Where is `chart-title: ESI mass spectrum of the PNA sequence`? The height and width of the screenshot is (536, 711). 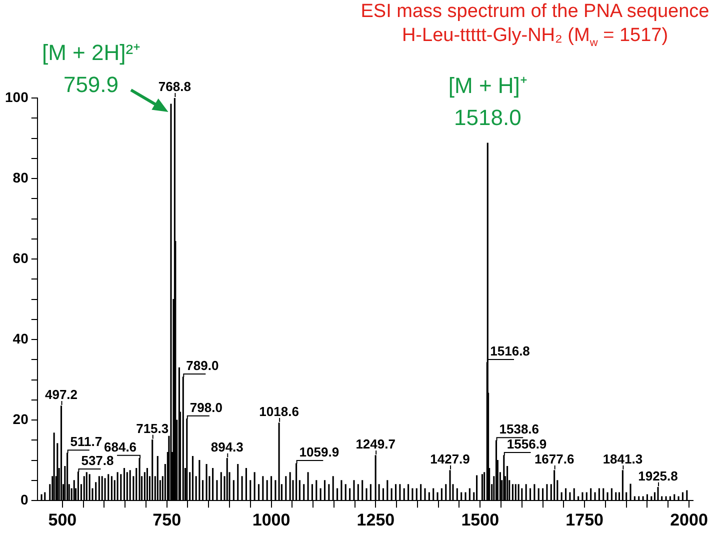 chart-title: ESI mass spectrum of the PNA sequence is located at coordinates (535, 12).